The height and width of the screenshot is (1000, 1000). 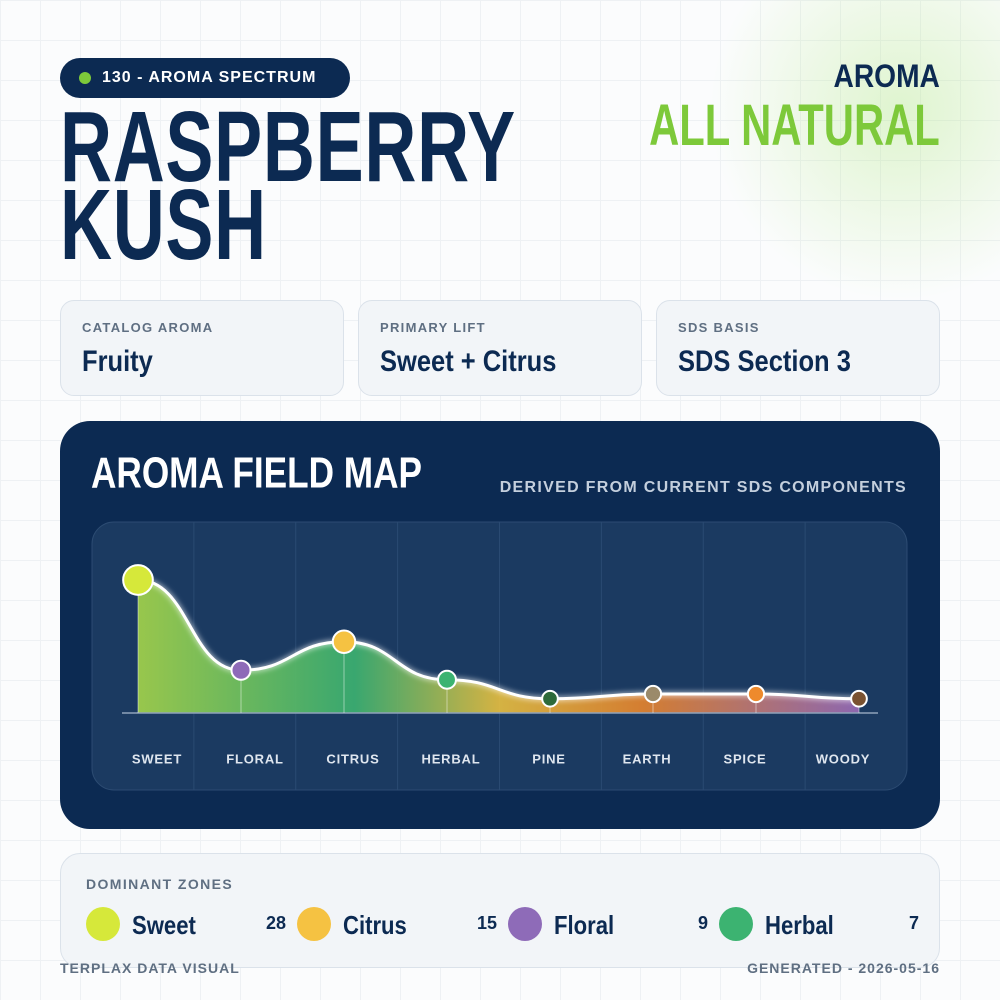 What do you see at coordinates (799, 925) in the screenshot?
I see `zone-name: Herbal` at bounding box center [799, 925].